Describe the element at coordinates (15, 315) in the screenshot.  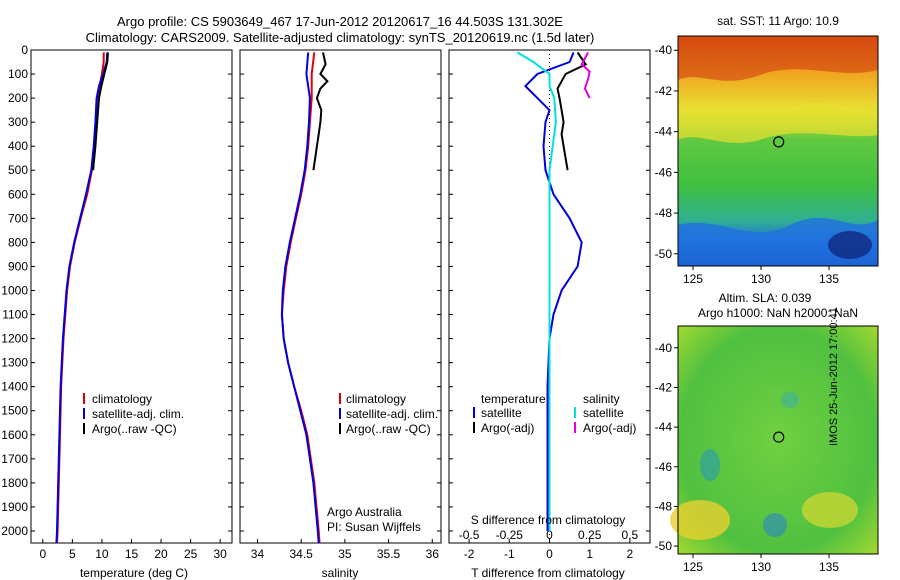
I see `depth-tick-label: 1100` at that location.